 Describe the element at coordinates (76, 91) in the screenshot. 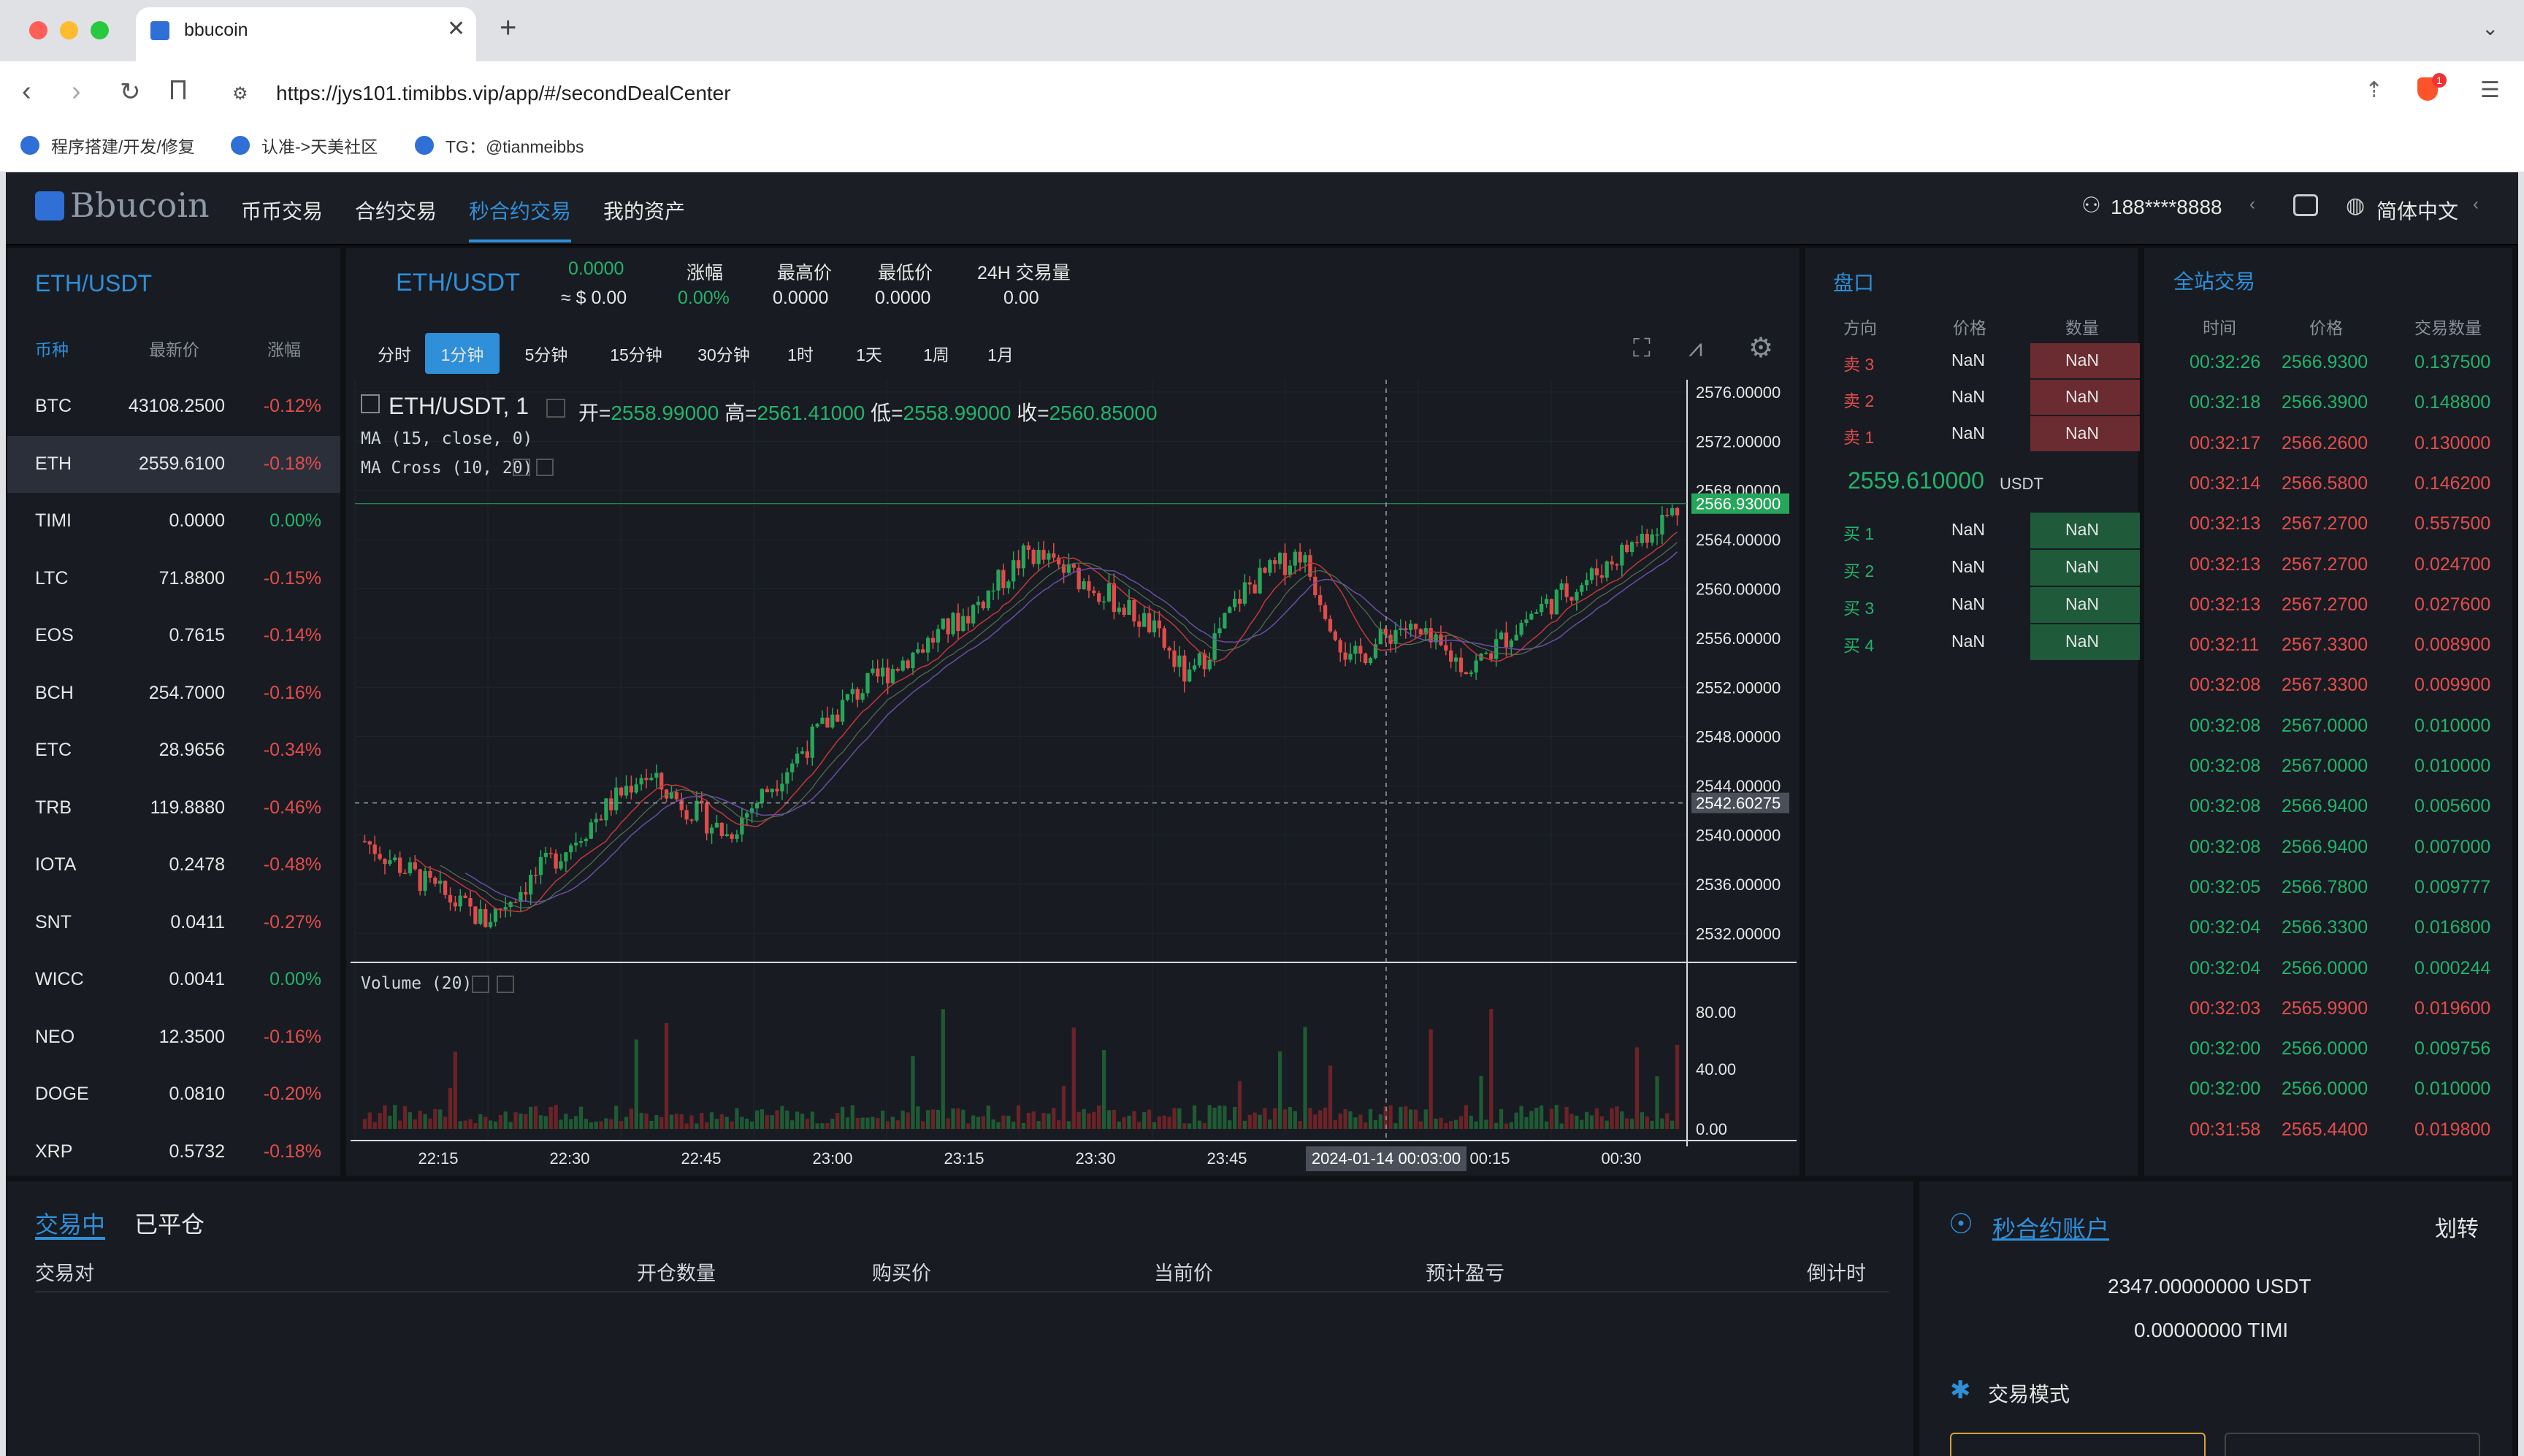

I see `forward-icon: ›` at that location.